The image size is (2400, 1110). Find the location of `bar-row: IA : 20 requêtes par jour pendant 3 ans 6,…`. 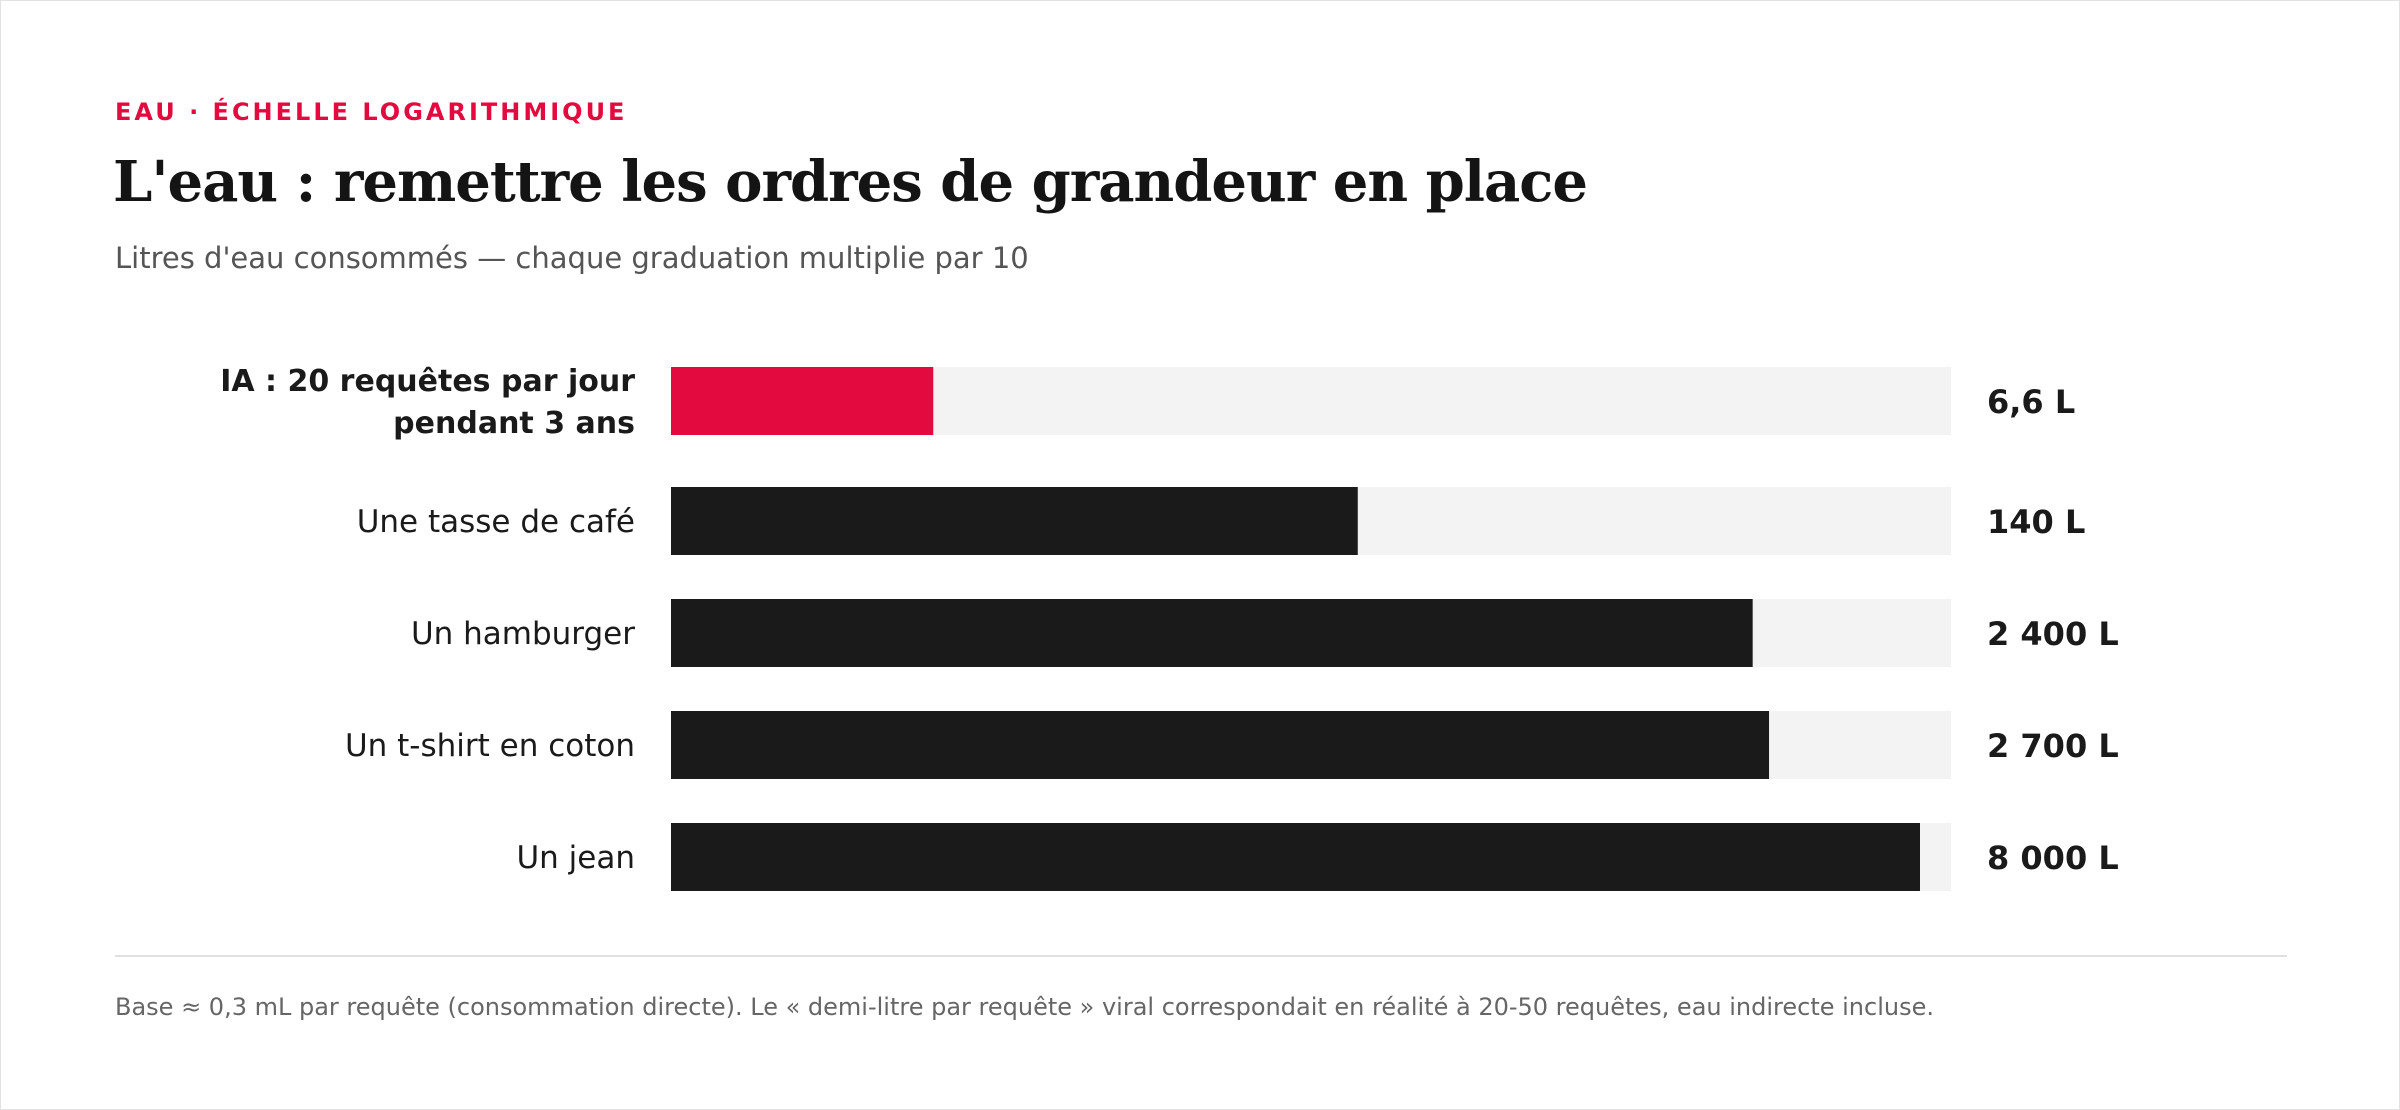

bar-row: IA : 20 requêtes par jour pendant 3 ans 6,… is located at coordinates (1147, 402).